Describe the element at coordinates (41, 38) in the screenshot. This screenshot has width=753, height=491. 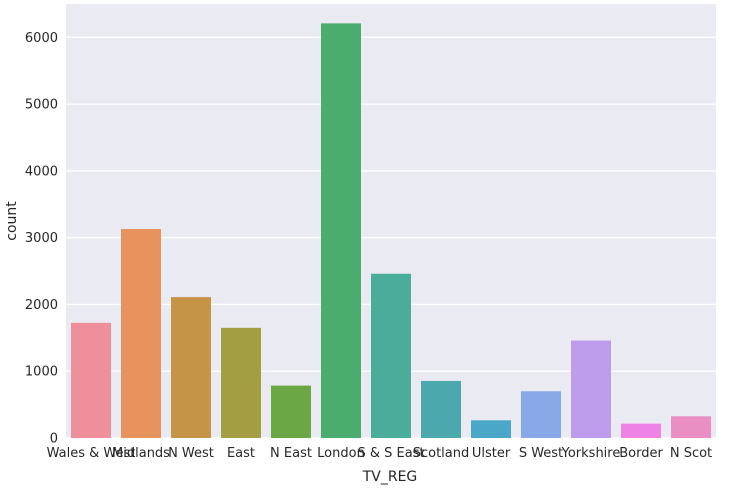
I see `y-tick-label: 6000` at that location.